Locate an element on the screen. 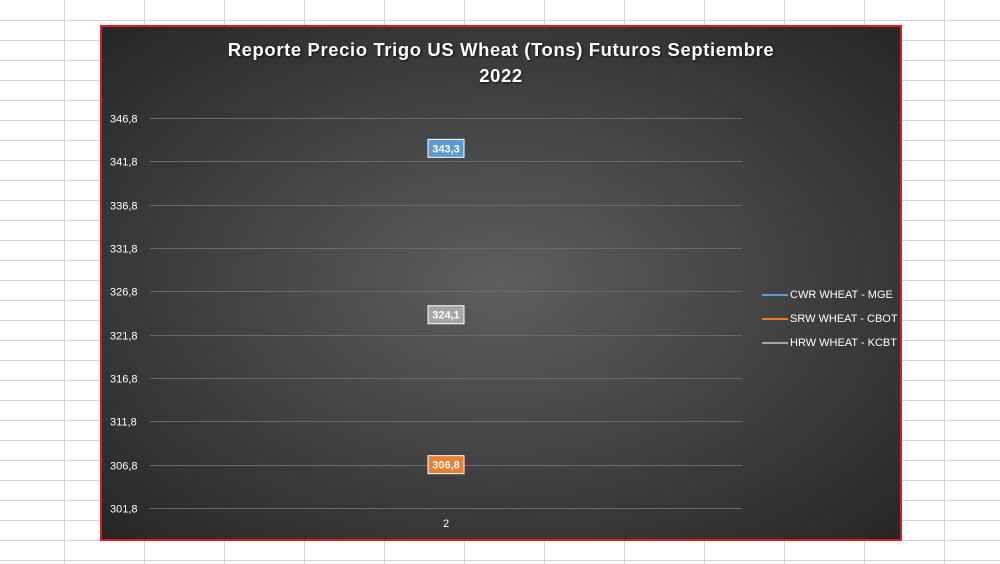 The width and height of the screenshot is (1000, 564). data-label: 306,8 is located at coordinates (446, 466).